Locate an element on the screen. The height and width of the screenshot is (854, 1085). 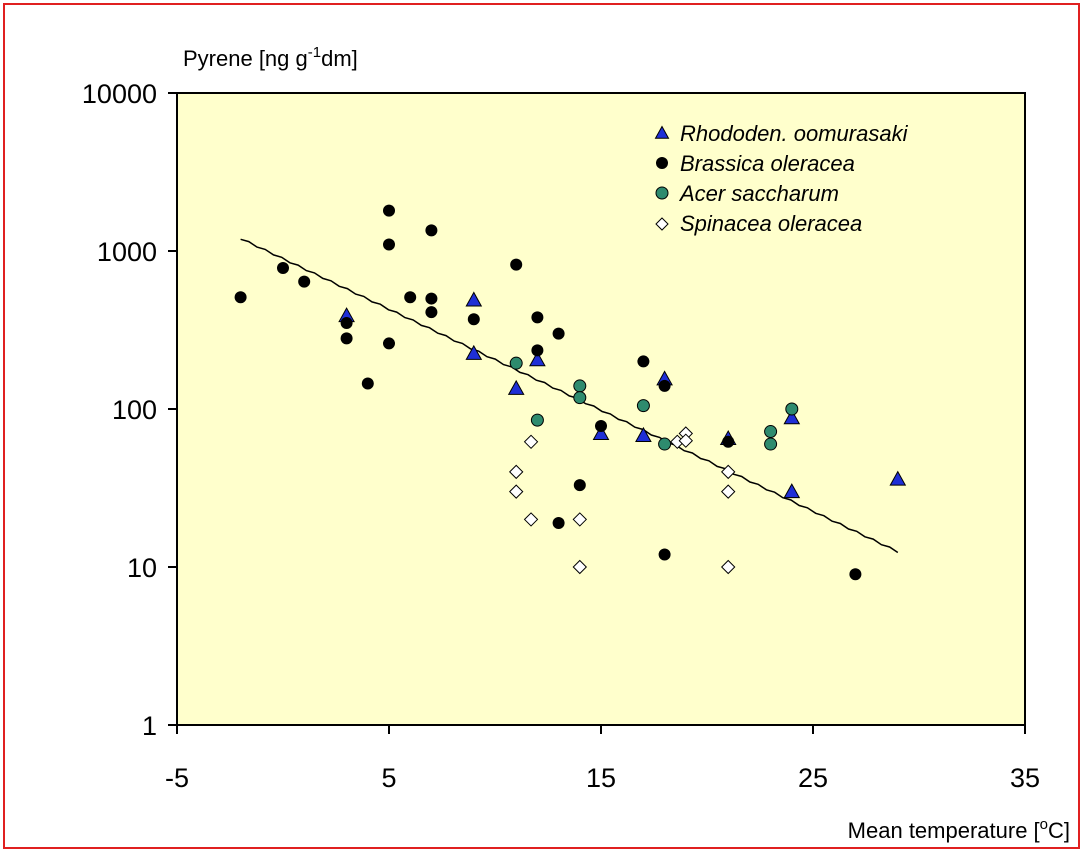
y-axis-title-main: Pyrene [ng g is located at coordinates (245, 58).